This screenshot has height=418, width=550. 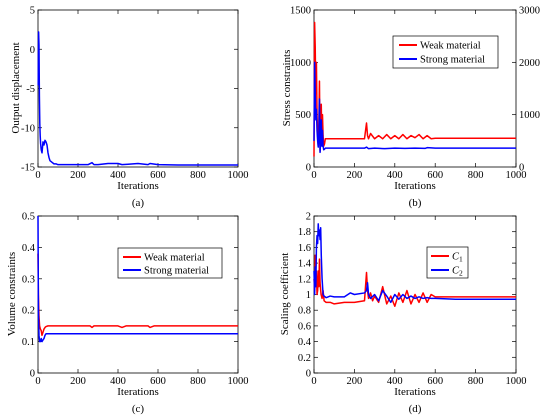 What do you see at coordinates (32, 11) in the screenshot?
I see `y-tick-label: 5` at bounding box center [32, 11].